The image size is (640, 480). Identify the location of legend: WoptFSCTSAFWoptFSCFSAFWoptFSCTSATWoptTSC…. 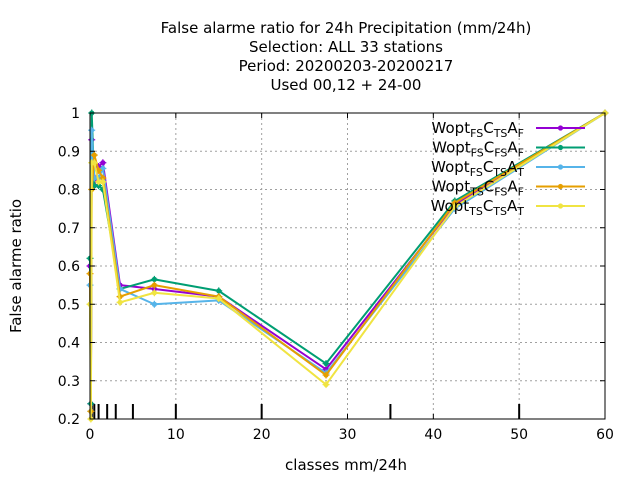
(508, 168).